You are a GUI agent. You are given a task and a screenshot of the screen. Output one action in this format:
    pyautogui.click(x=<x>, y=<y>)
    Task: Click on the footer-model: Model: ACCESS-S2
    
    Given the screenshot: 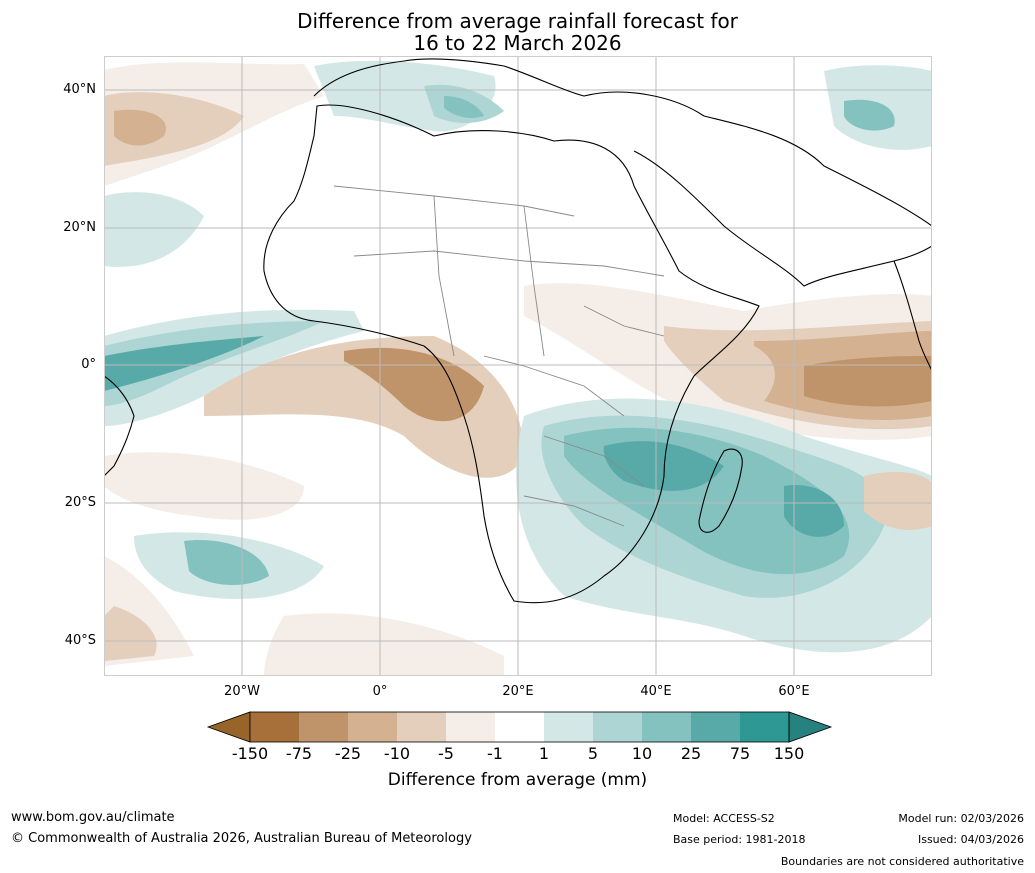 What is the action you would take?
    pyautogui.click(x=724, y=818)
    